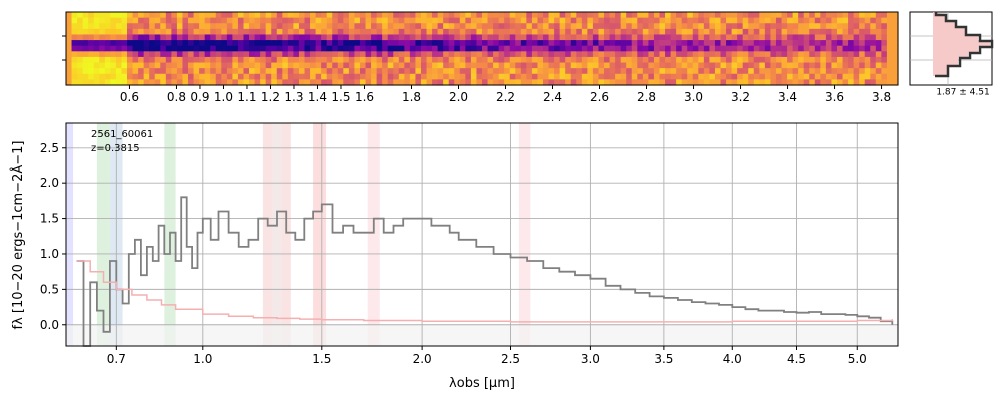 This screenshot has height=400, width=1000. Describe the element at coordinates (277, 234) in the screenshot. I see `emission-line-band` at that location.